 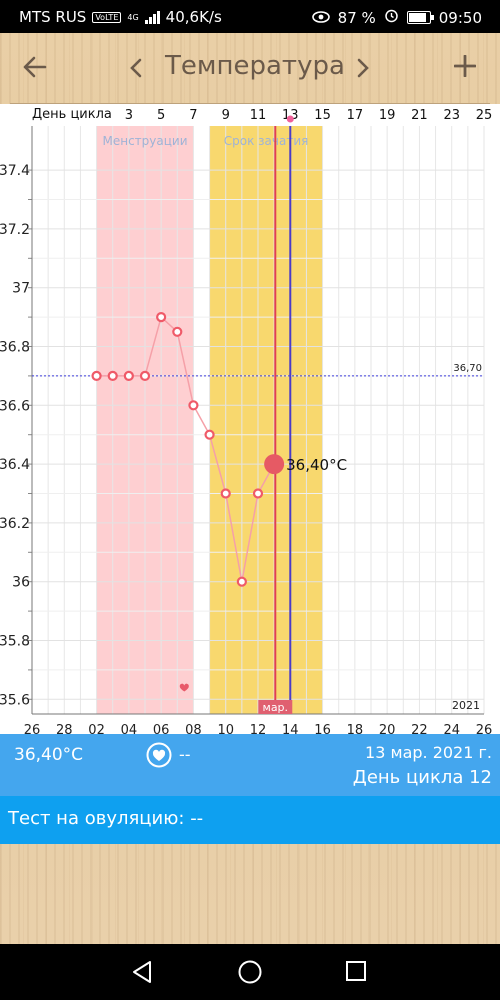 I want to click on y-tick-label: 36, so click(x=21, y=583).